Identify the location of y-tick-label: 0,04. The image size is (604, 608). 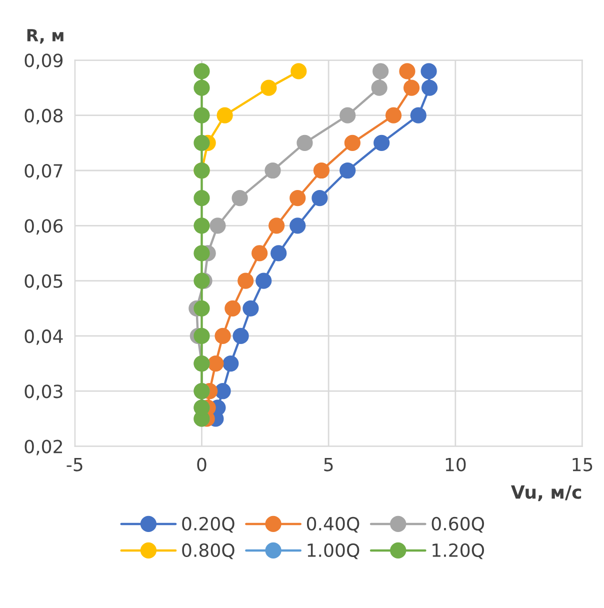
(43, 337).